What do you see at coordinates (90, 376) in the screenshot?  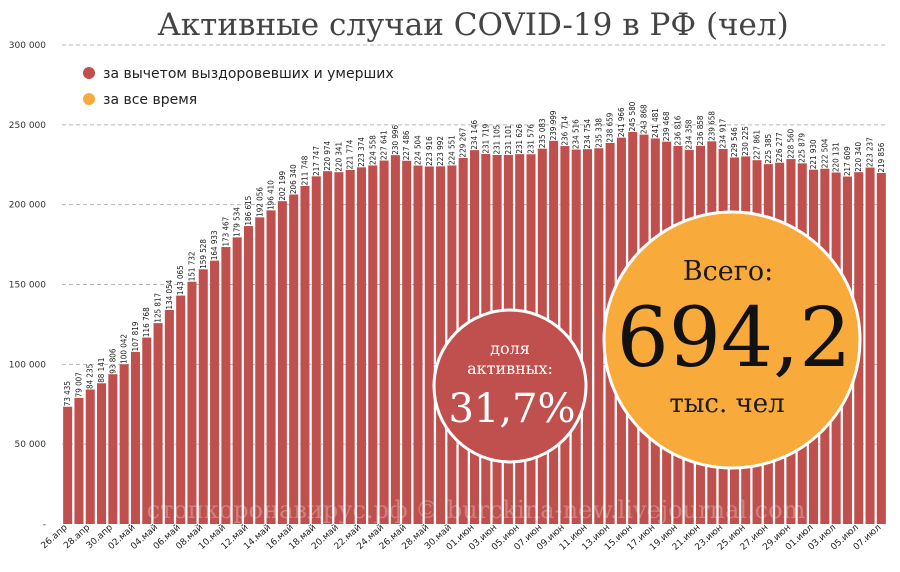 I see `data-label: 84 235` at bounding box center [90, 376].